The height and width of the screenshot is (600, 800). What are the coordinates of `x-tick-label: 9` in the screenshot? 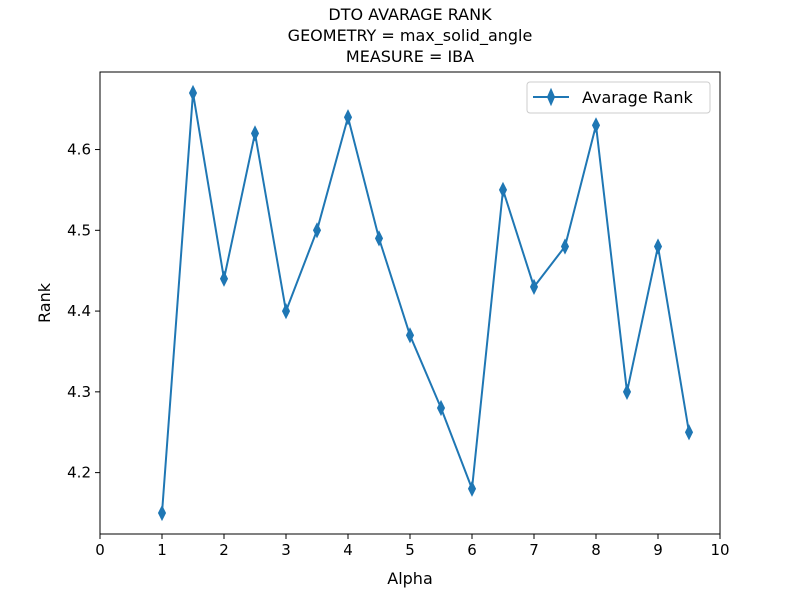 It's located at (658, 550).